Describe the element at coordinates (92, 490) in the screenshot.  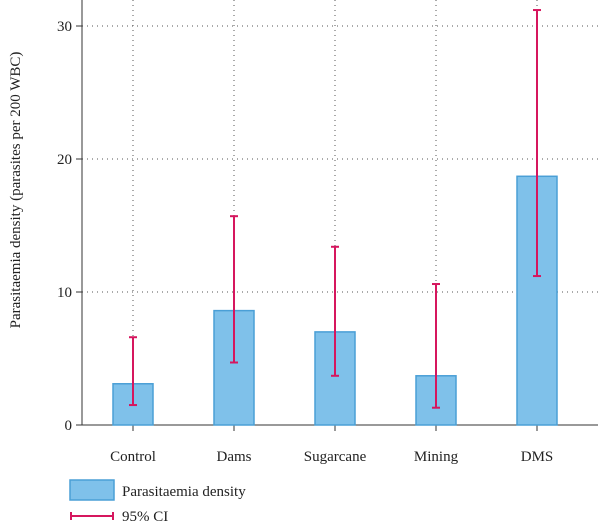
I see `legend-swatch-bar` at that location.